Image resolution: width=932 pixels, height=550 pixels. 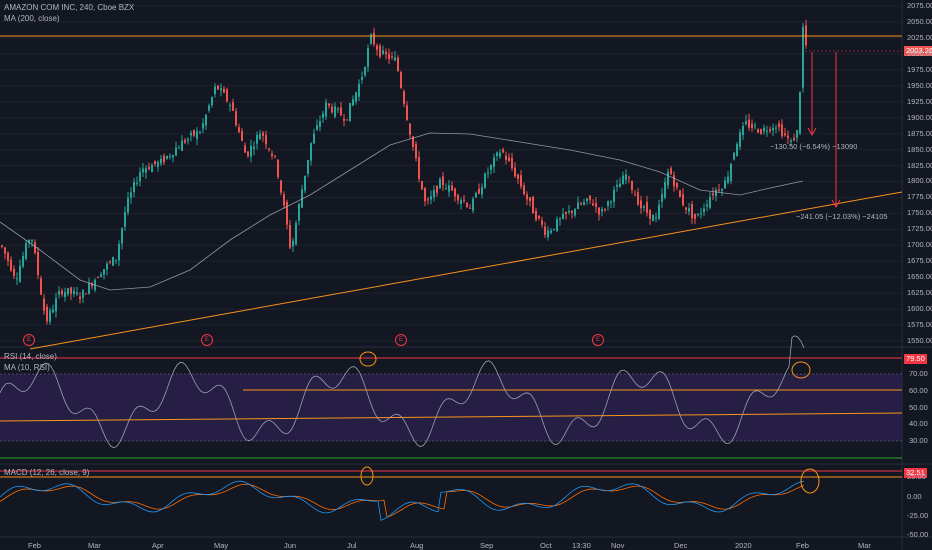 What do you see at coordinates (919, 53) in the screenshot?
I see `price-tick-label: 2000.00` at bounding box center [919, 53].